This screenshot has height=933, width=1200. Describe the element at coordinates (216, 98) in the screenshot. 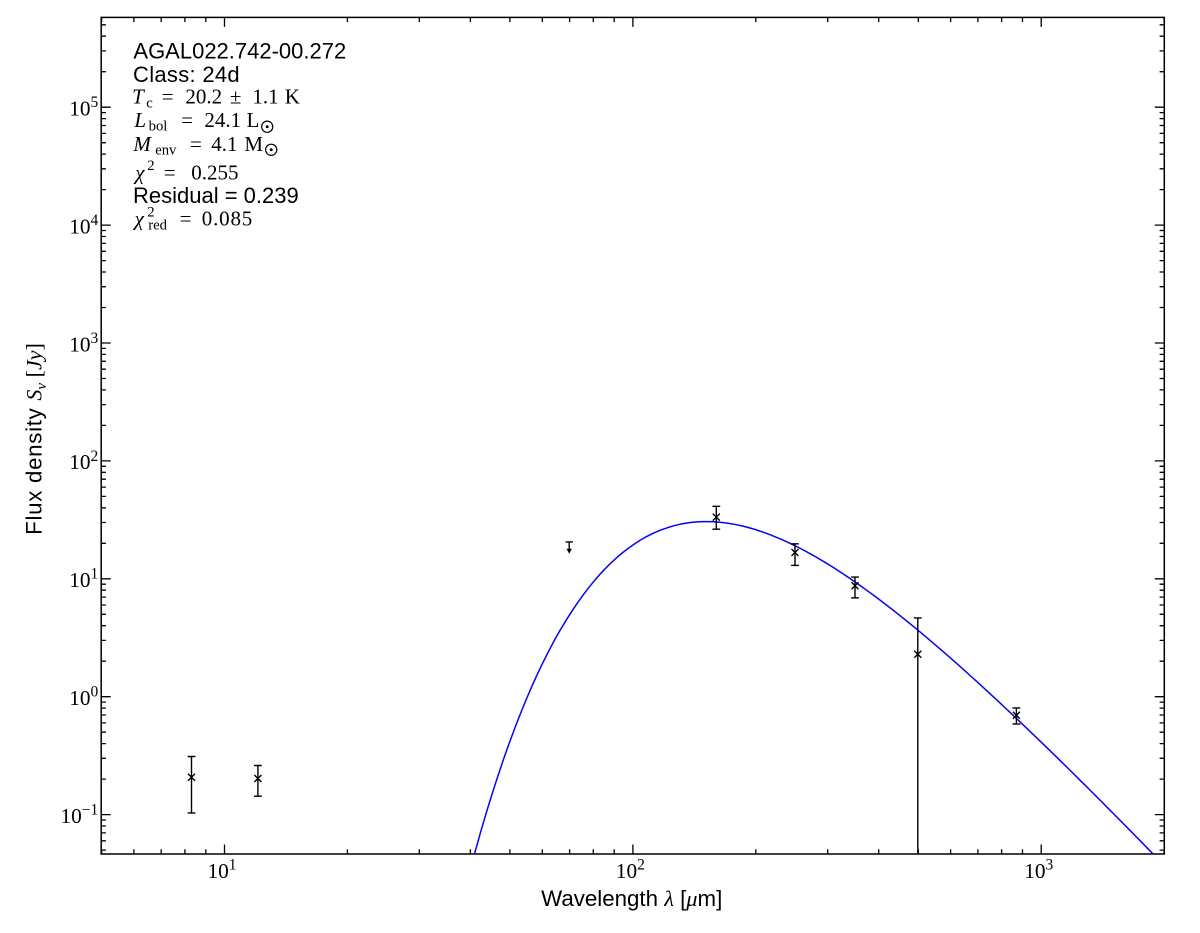

I see `svg-text:Tc=20.2±1.1K: Tc = 20.2 ±1.1 K` at that location.